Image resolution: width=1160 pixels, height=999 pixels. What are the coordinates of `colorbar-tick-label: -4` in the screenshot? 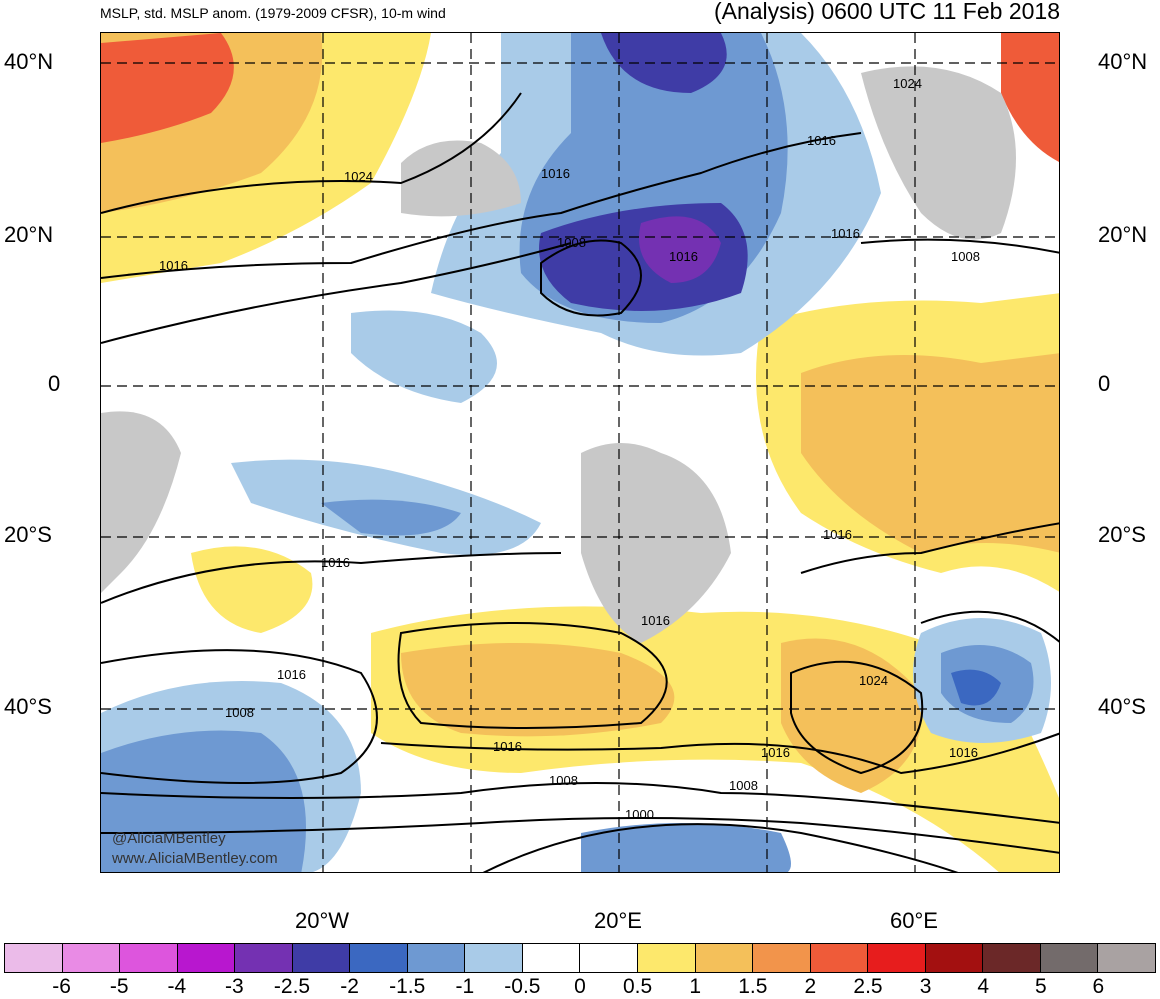 It's located at (177, 986).